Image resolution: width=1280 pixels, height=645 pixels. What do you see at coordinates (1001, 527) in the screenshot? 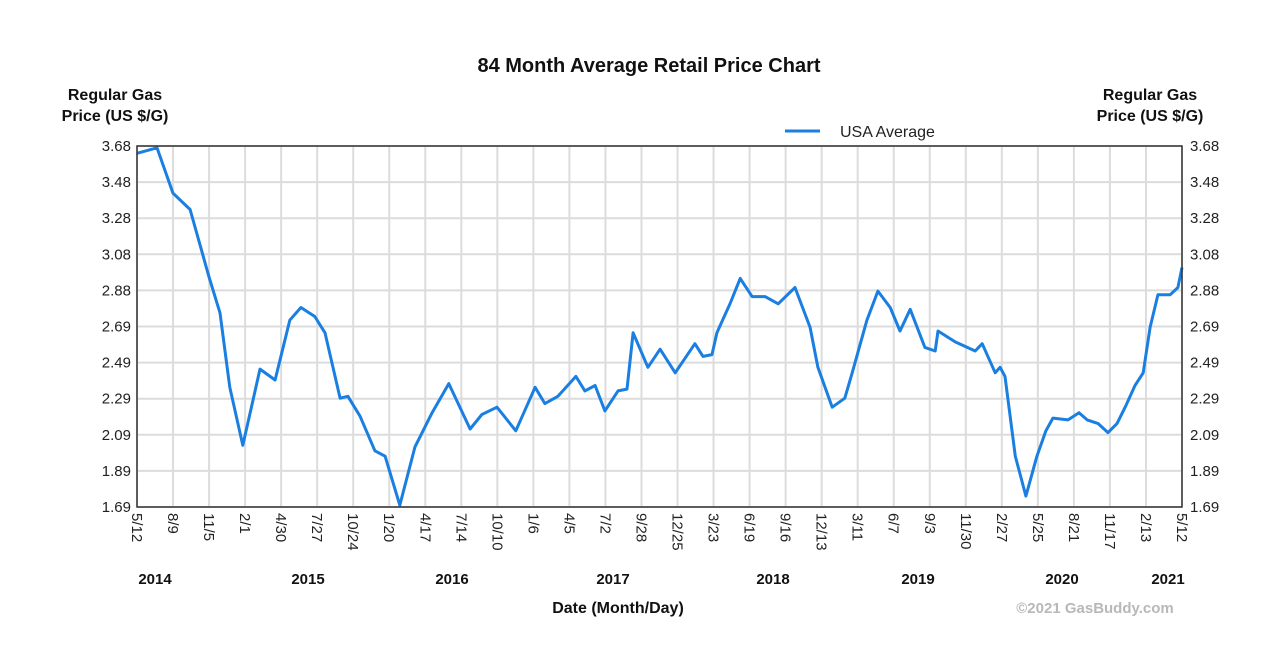
I see `x-tick-label: 2/27` at bounding box center [1001, 527].